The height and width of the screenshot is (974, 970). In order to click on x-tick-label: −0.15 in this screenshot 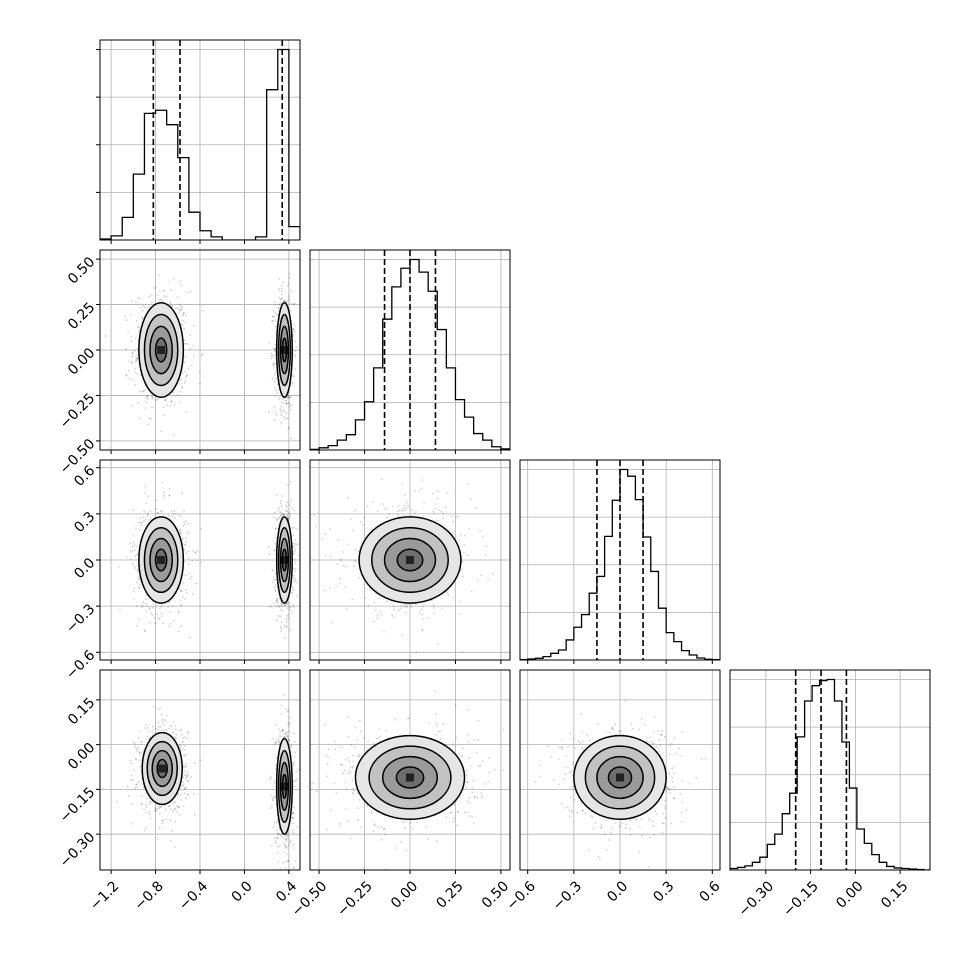, I will do `click(801, 899)`.